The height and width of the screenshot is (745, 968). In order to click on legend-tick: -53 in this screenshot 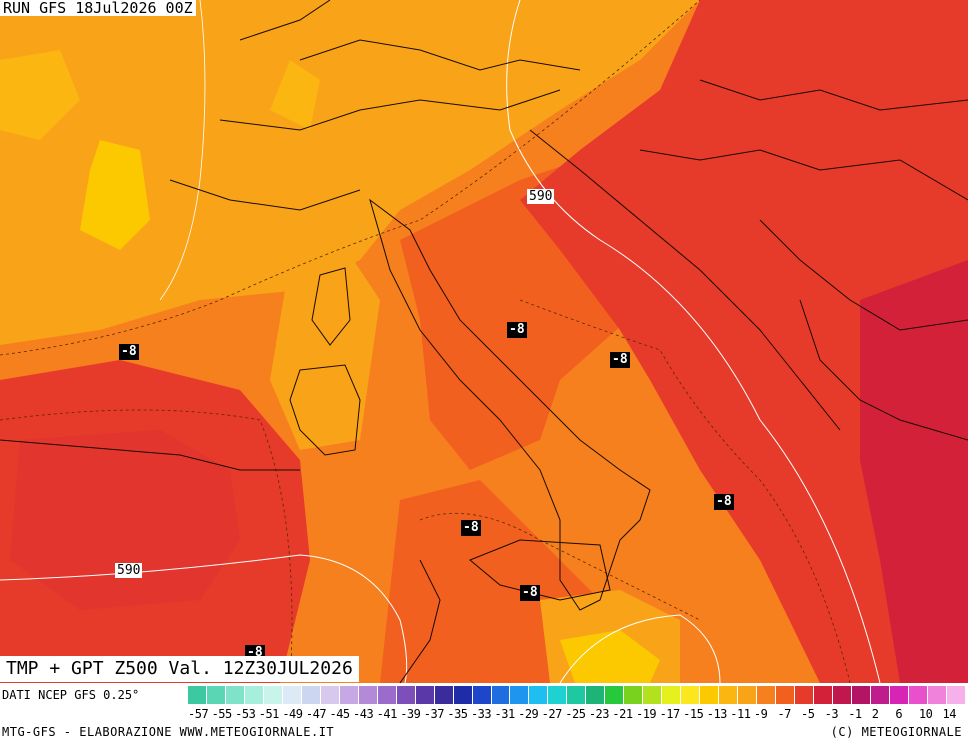, I will do `click(245, 714)`.